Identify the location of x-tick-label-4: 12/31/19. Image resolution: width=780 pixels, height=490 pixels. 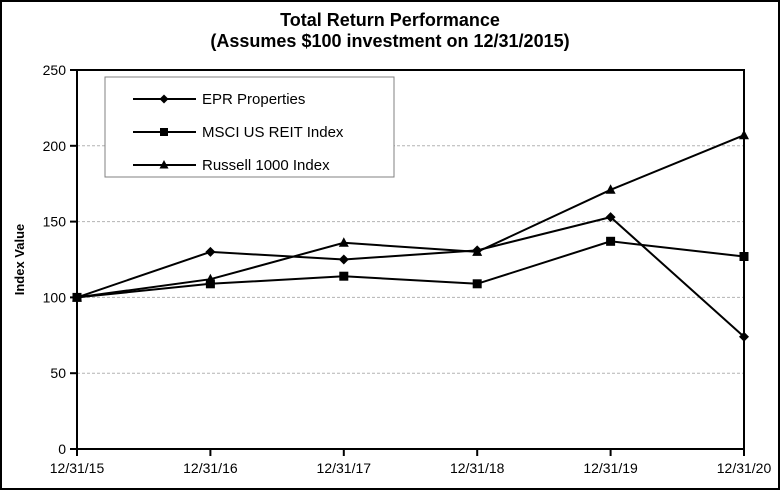
(610, 468).